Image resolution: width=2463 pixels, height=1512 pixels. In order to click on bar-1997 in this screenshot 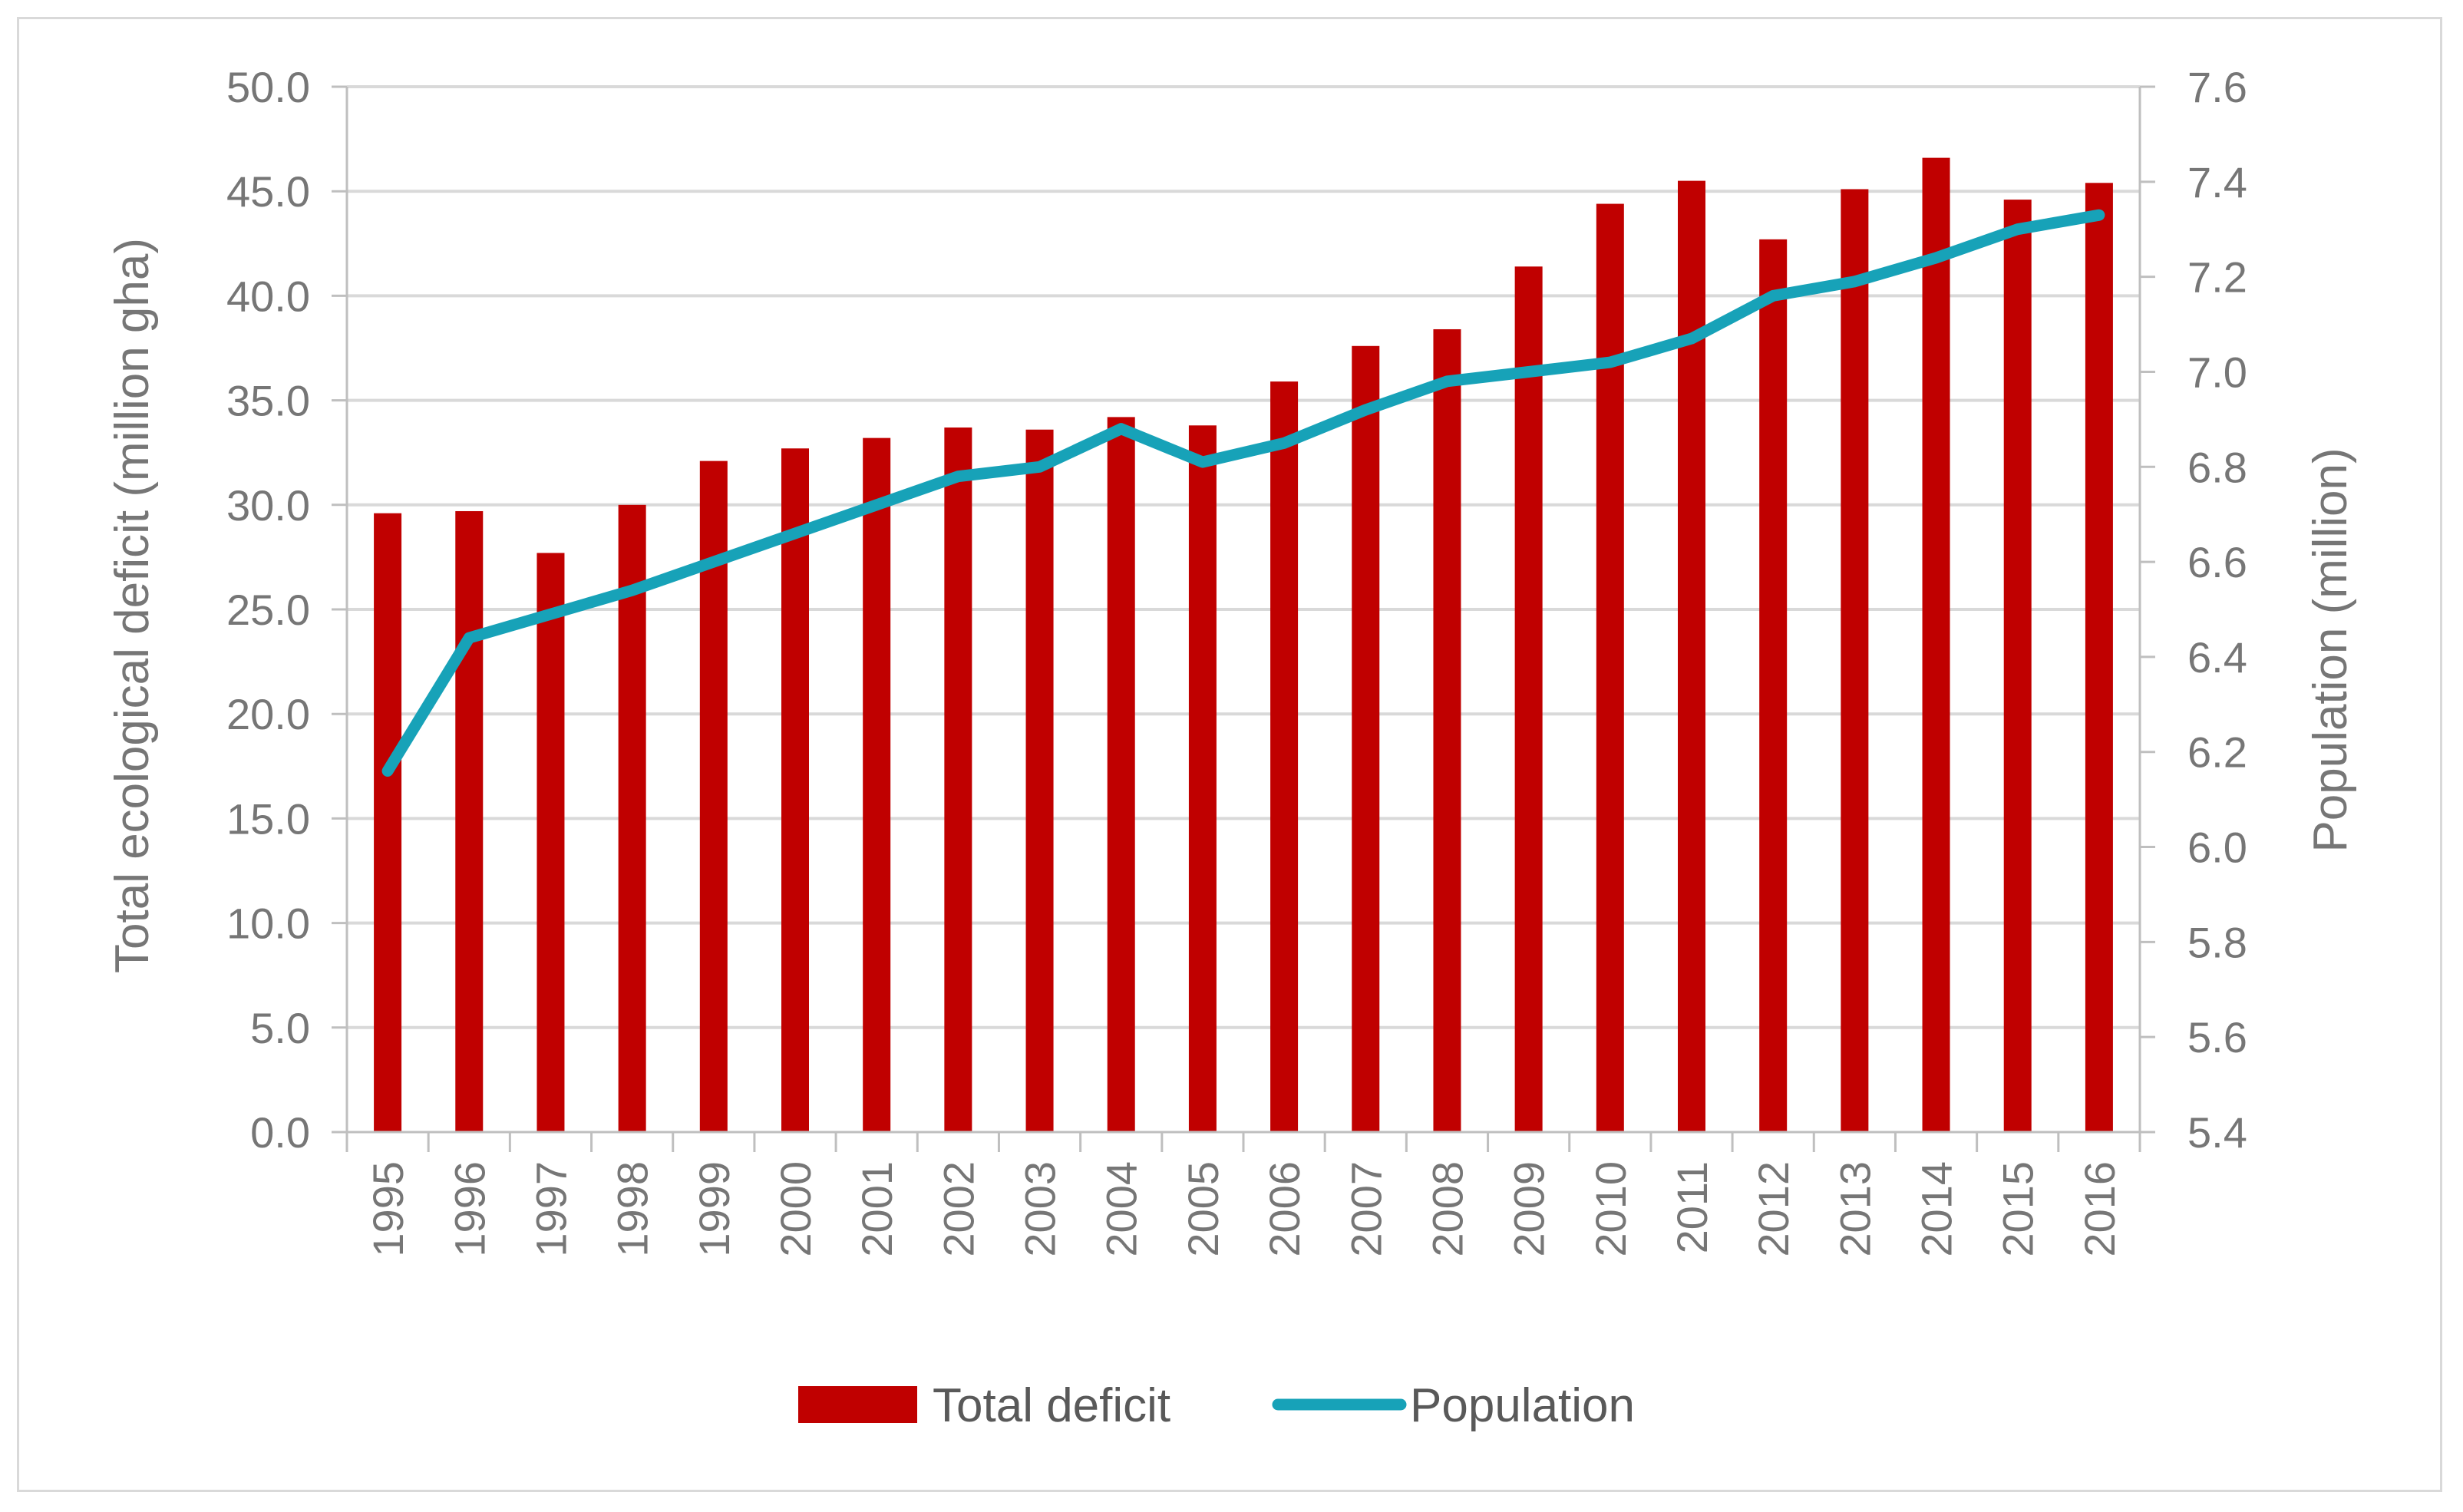, I will do `click(551, 842)`.